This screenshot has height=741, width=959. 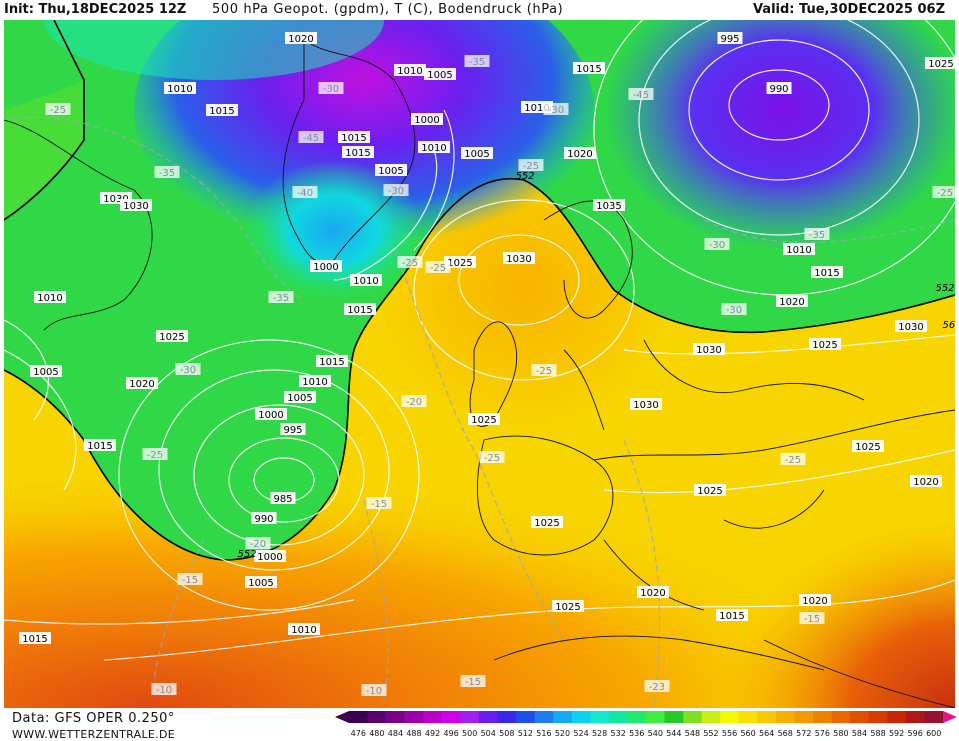 I want to click on temperature-label-text: -40, so click(x=305, y=193).